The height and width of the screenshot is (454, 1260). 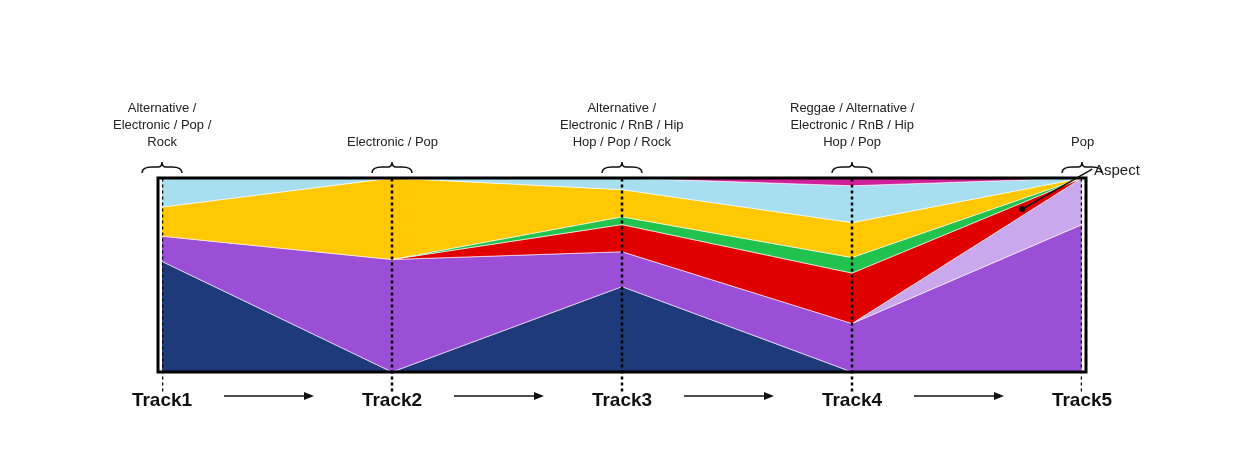 I want to click on text: Electronic / Pop, so click(x=393, y=141).